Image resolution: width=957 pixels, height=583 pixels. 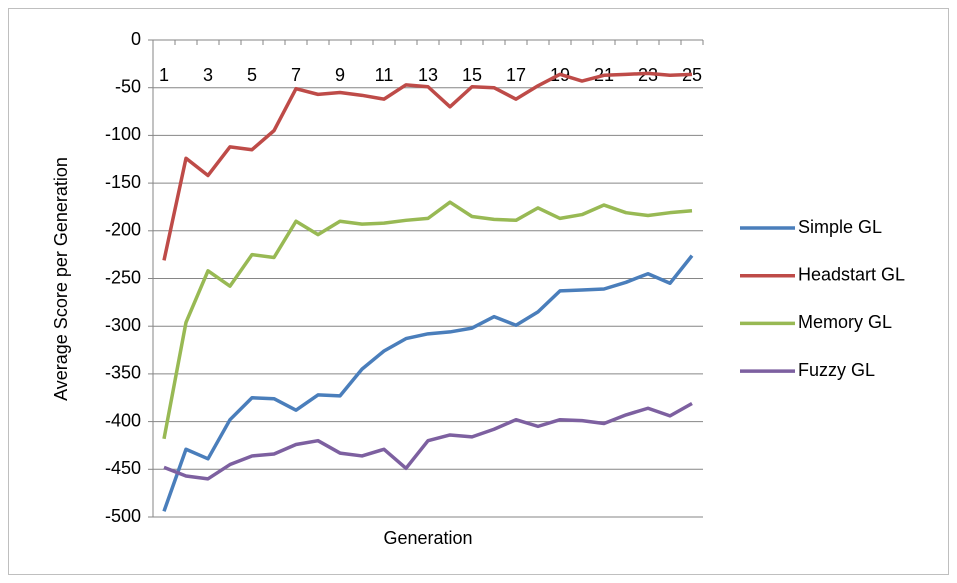 I want to click on legend-label: Simple GL, so click(x=840, y=227).